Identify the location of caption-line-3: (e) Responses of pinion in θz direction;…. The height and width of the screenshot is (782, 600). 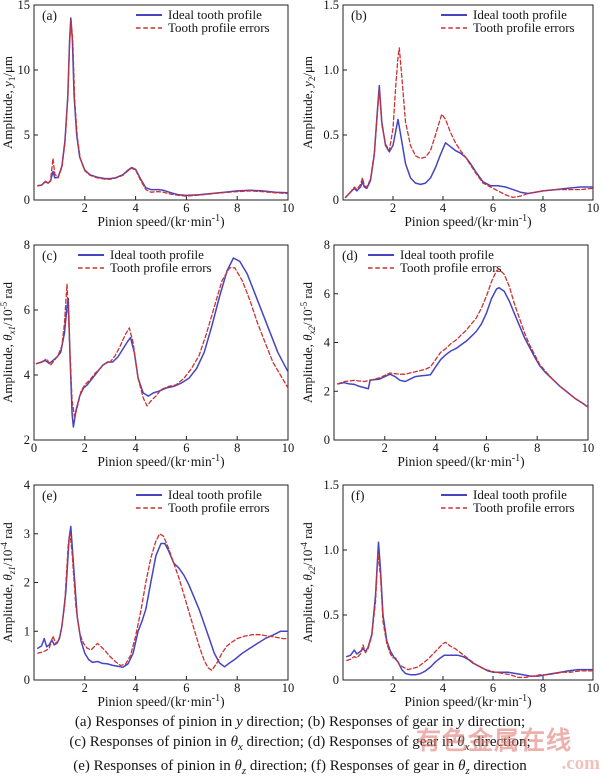
(300, 769).